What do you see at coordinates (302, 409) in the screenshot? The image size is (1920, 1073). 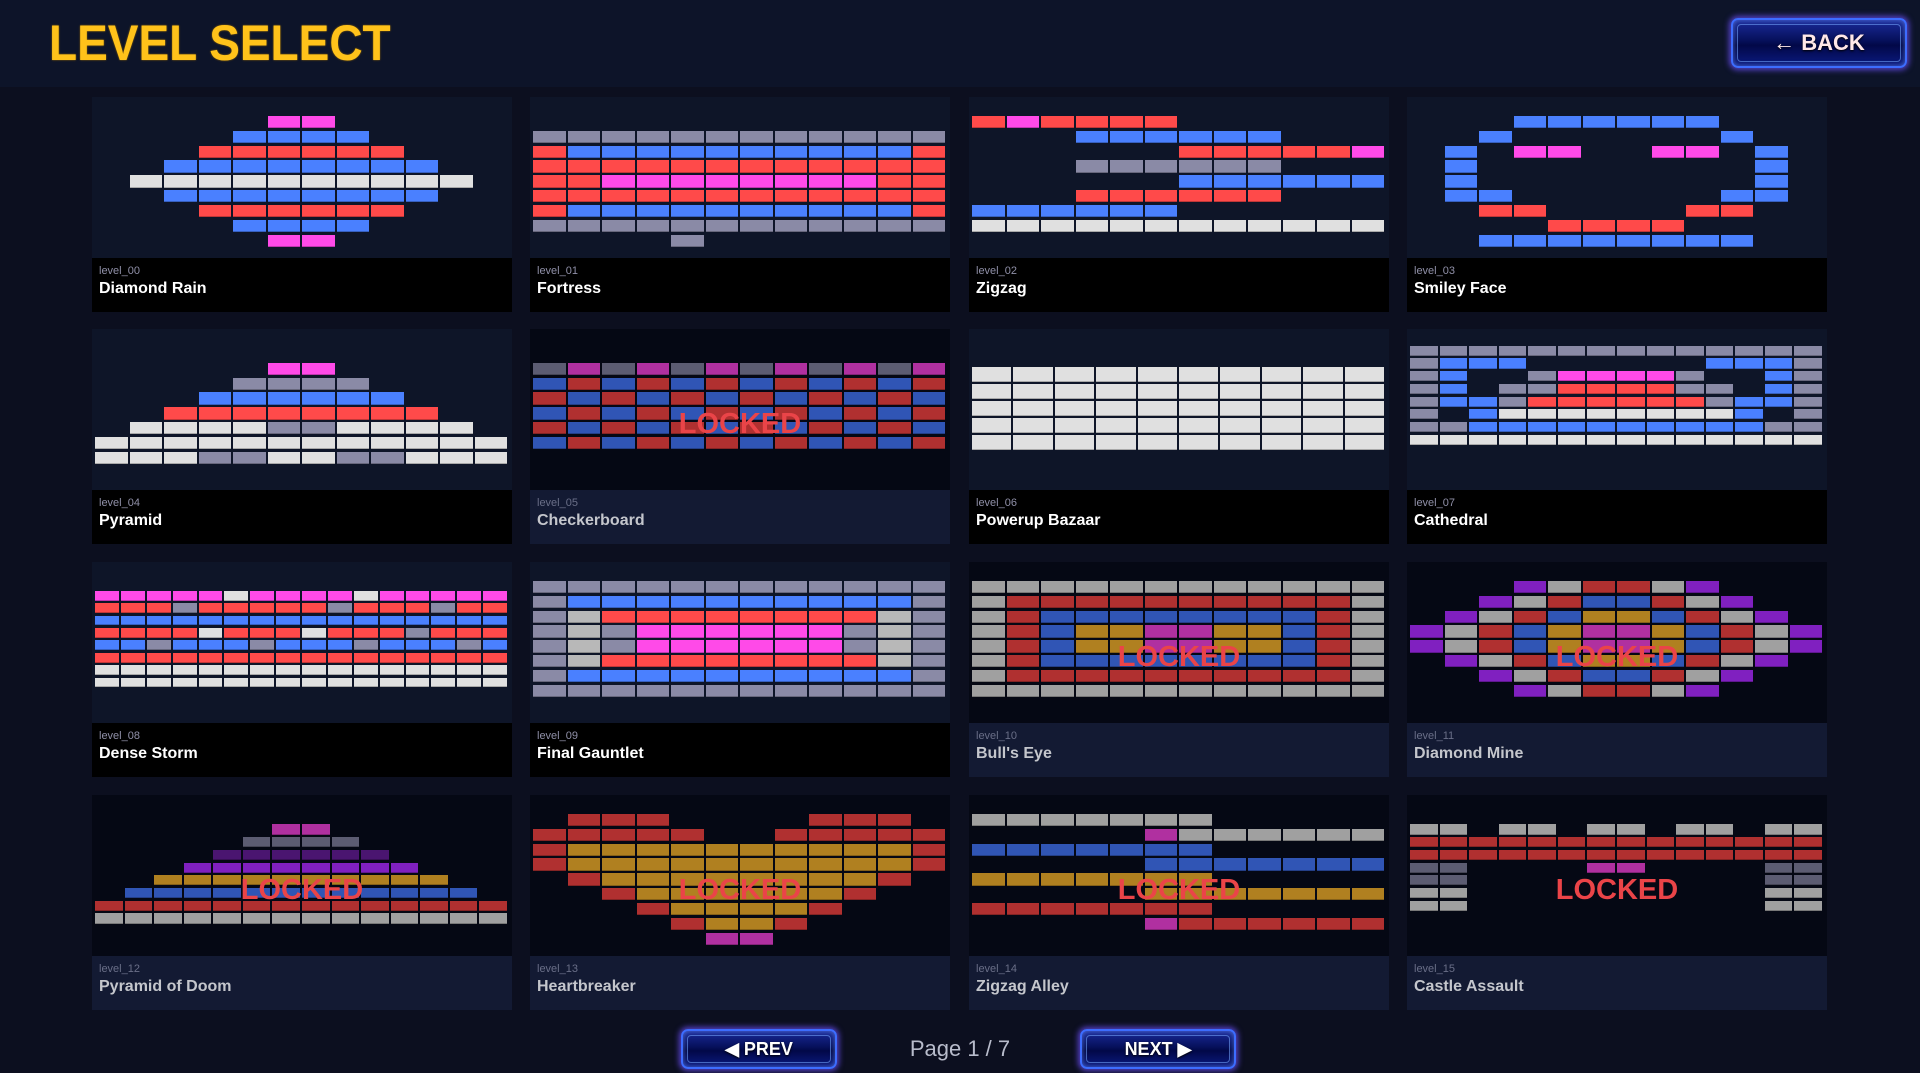 I see `level-preview` at bounding box center [302, 409].